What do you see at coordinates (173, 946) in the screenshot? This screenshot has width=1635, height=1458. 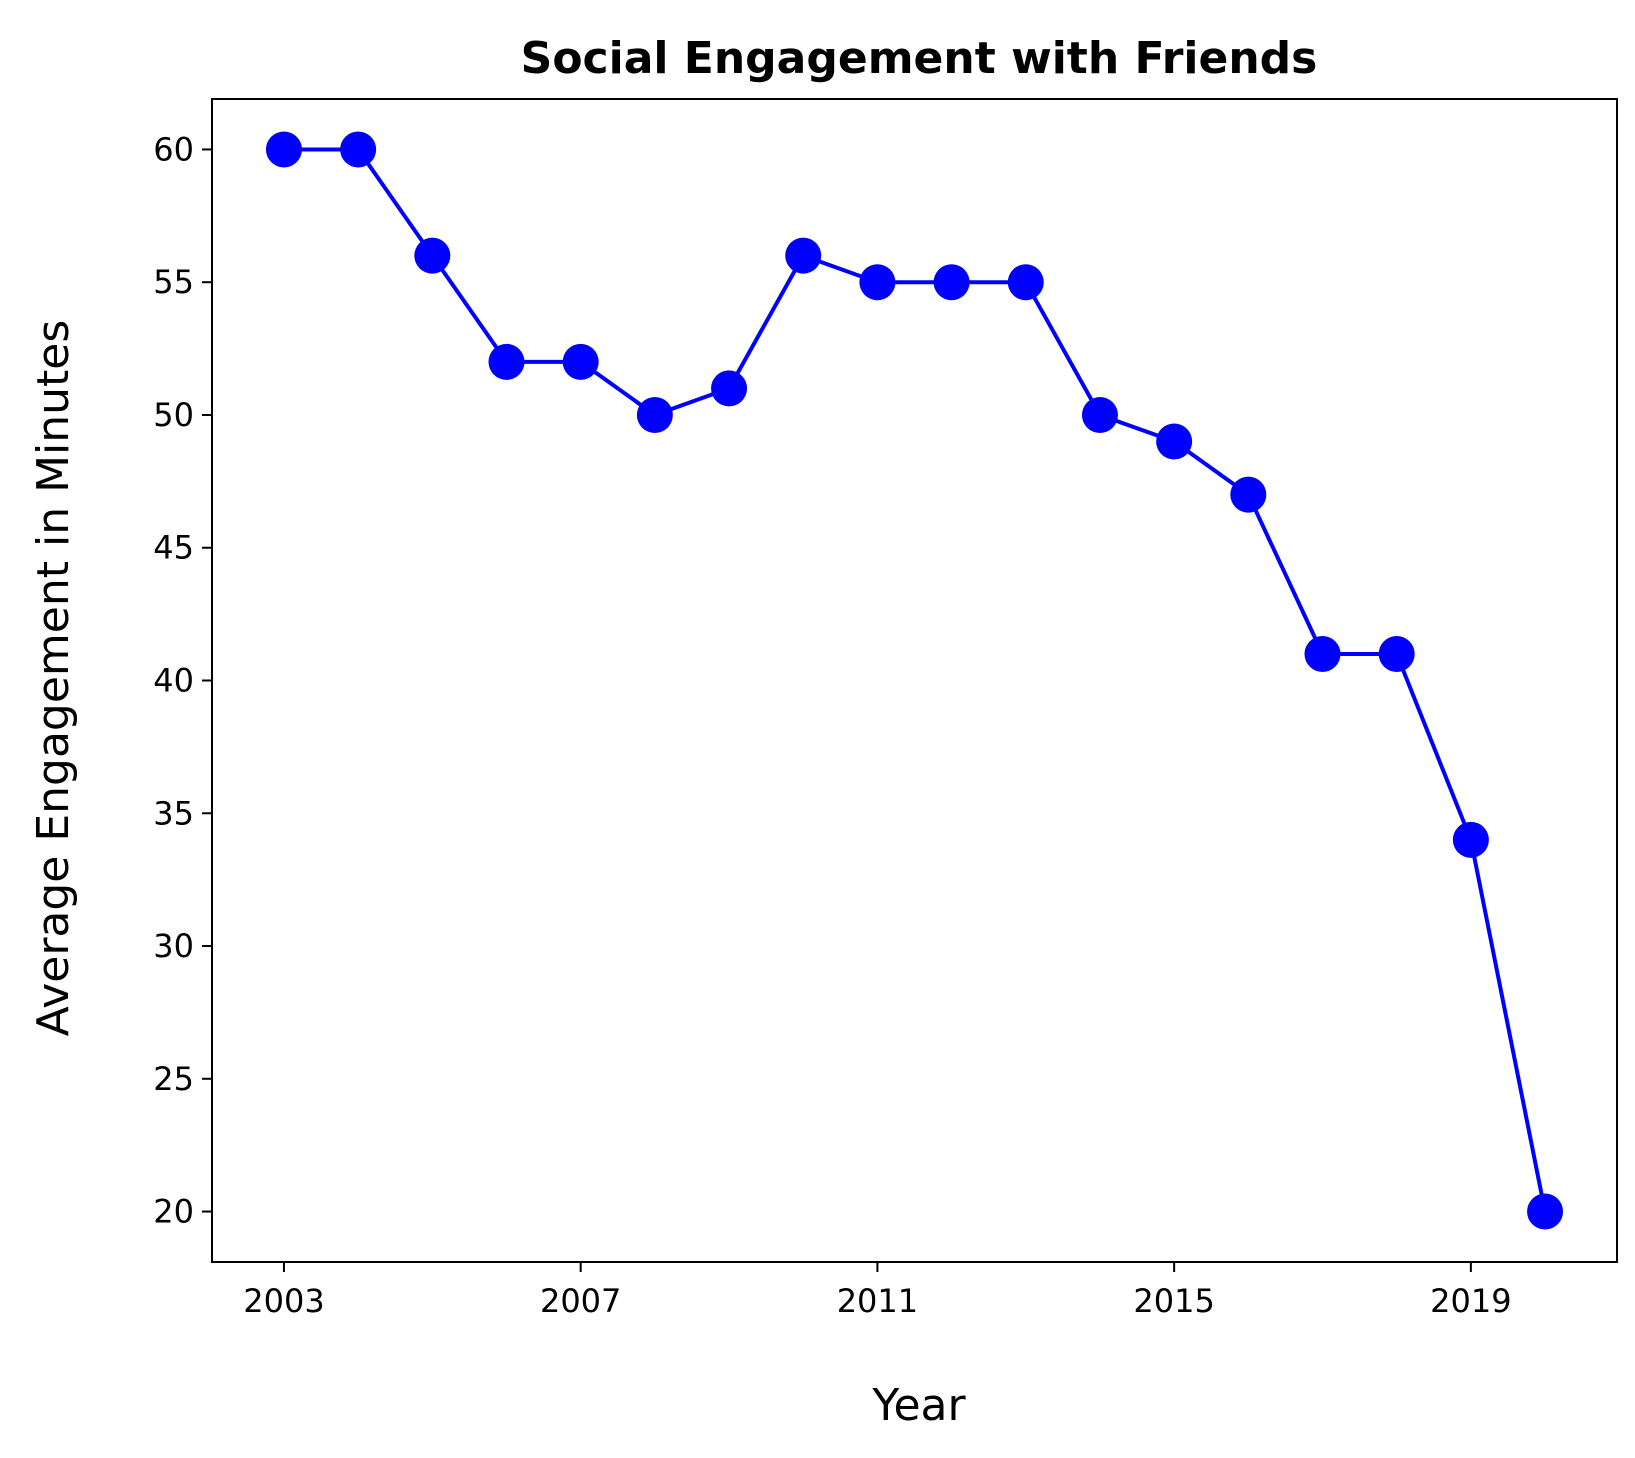 I see `y-tick-label: 30` at bounding box center [173, 946].